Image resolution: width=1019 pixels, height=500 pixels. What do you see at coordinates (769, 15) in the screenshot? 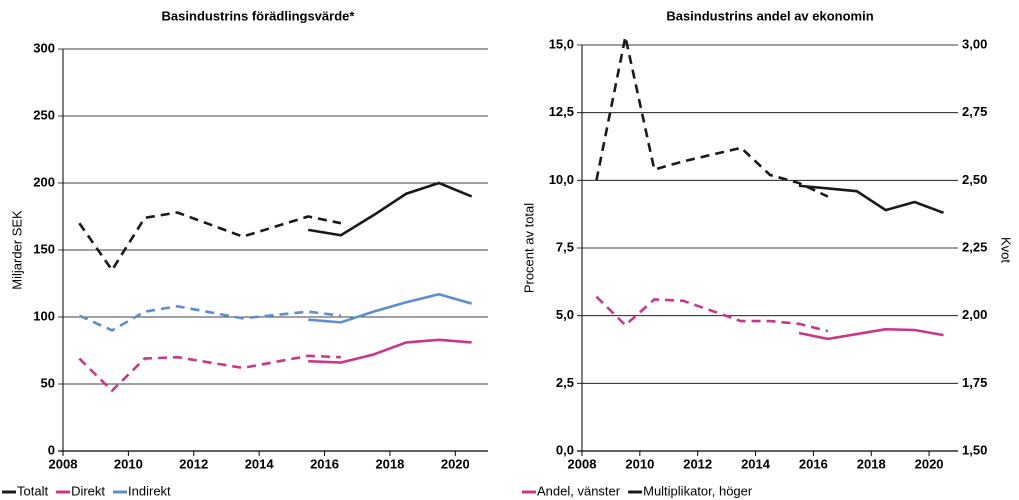
I see `chart-title: Basindustrins andel av ekonomin` at bounding box center [769, 15].